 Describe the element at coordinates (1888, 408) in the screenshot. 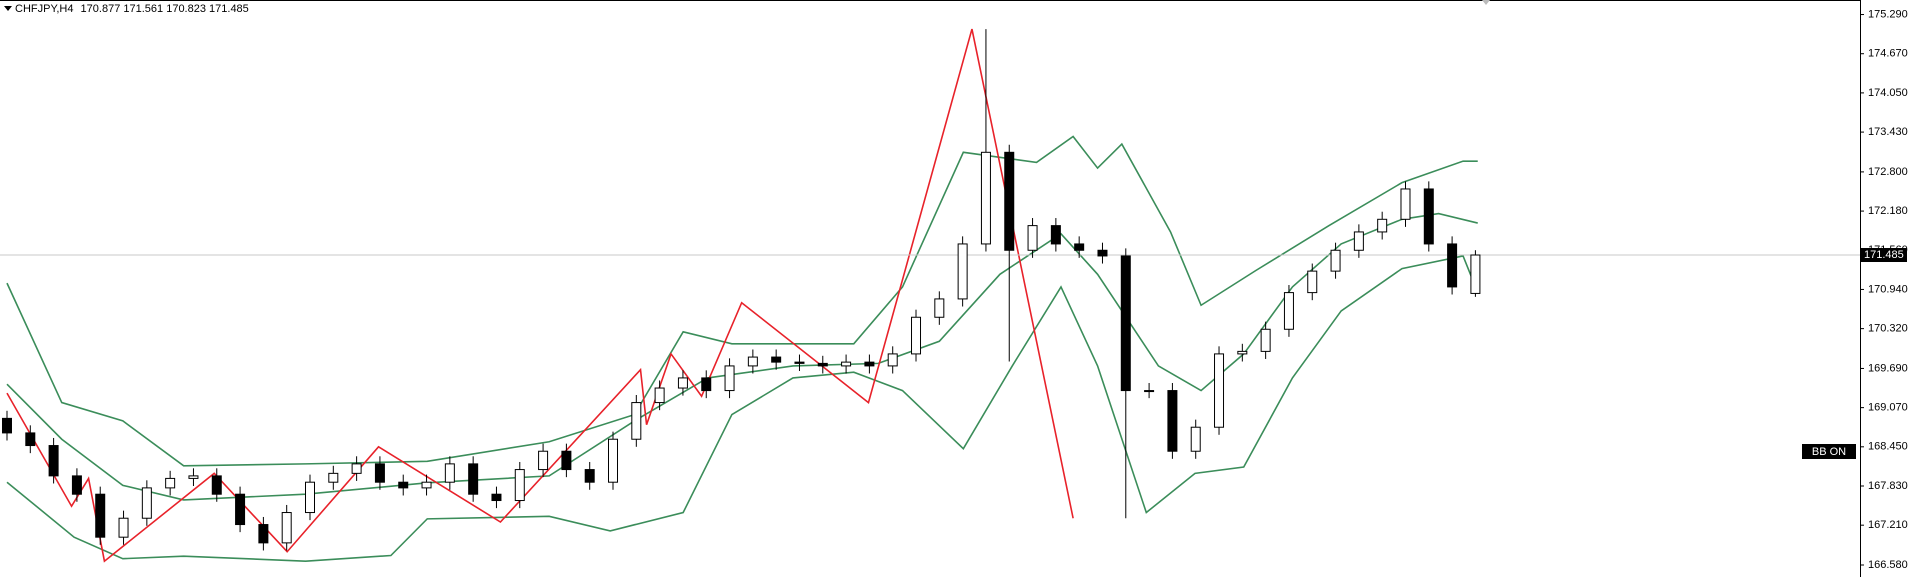

I see `y-tick-label: 169.070` at that location.